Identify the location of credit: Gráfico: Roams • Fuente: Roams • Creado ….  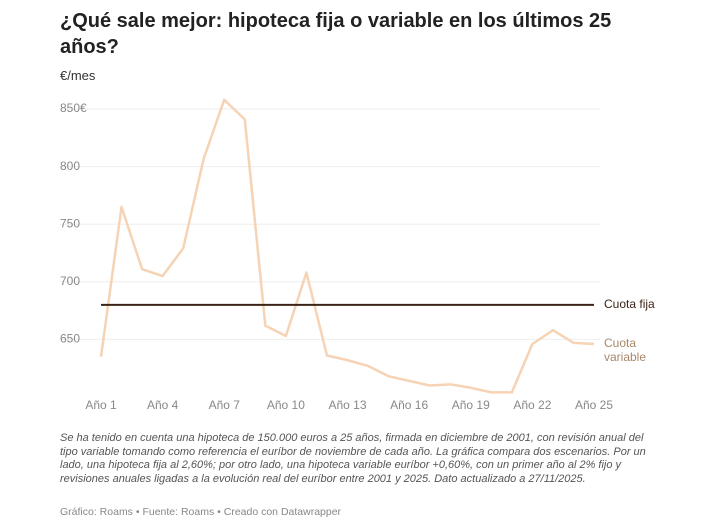
(201, 512).